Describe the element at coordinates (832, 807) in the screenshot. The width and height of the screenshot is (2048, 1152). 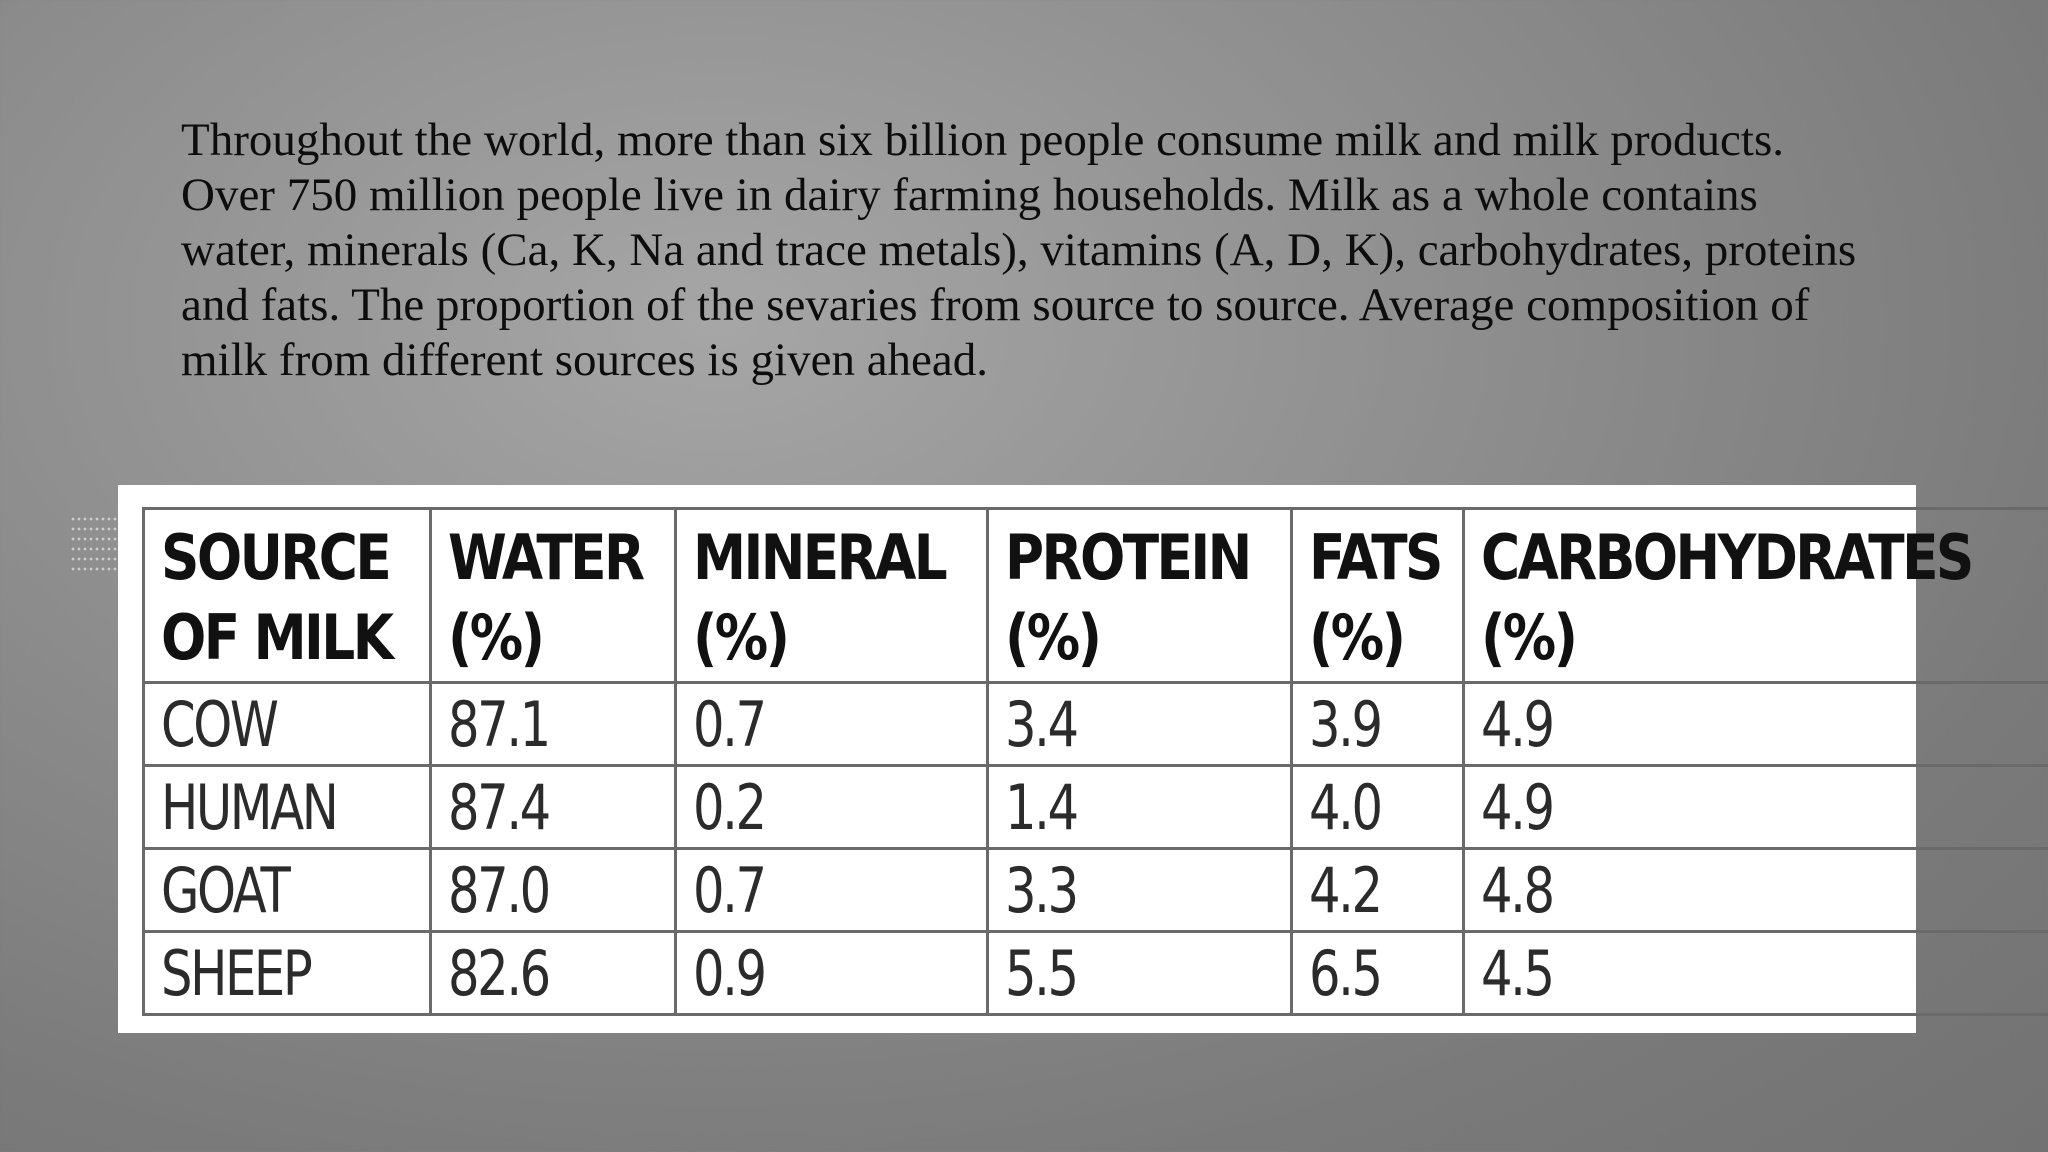
I see `table-cell: 0.2` at that location.